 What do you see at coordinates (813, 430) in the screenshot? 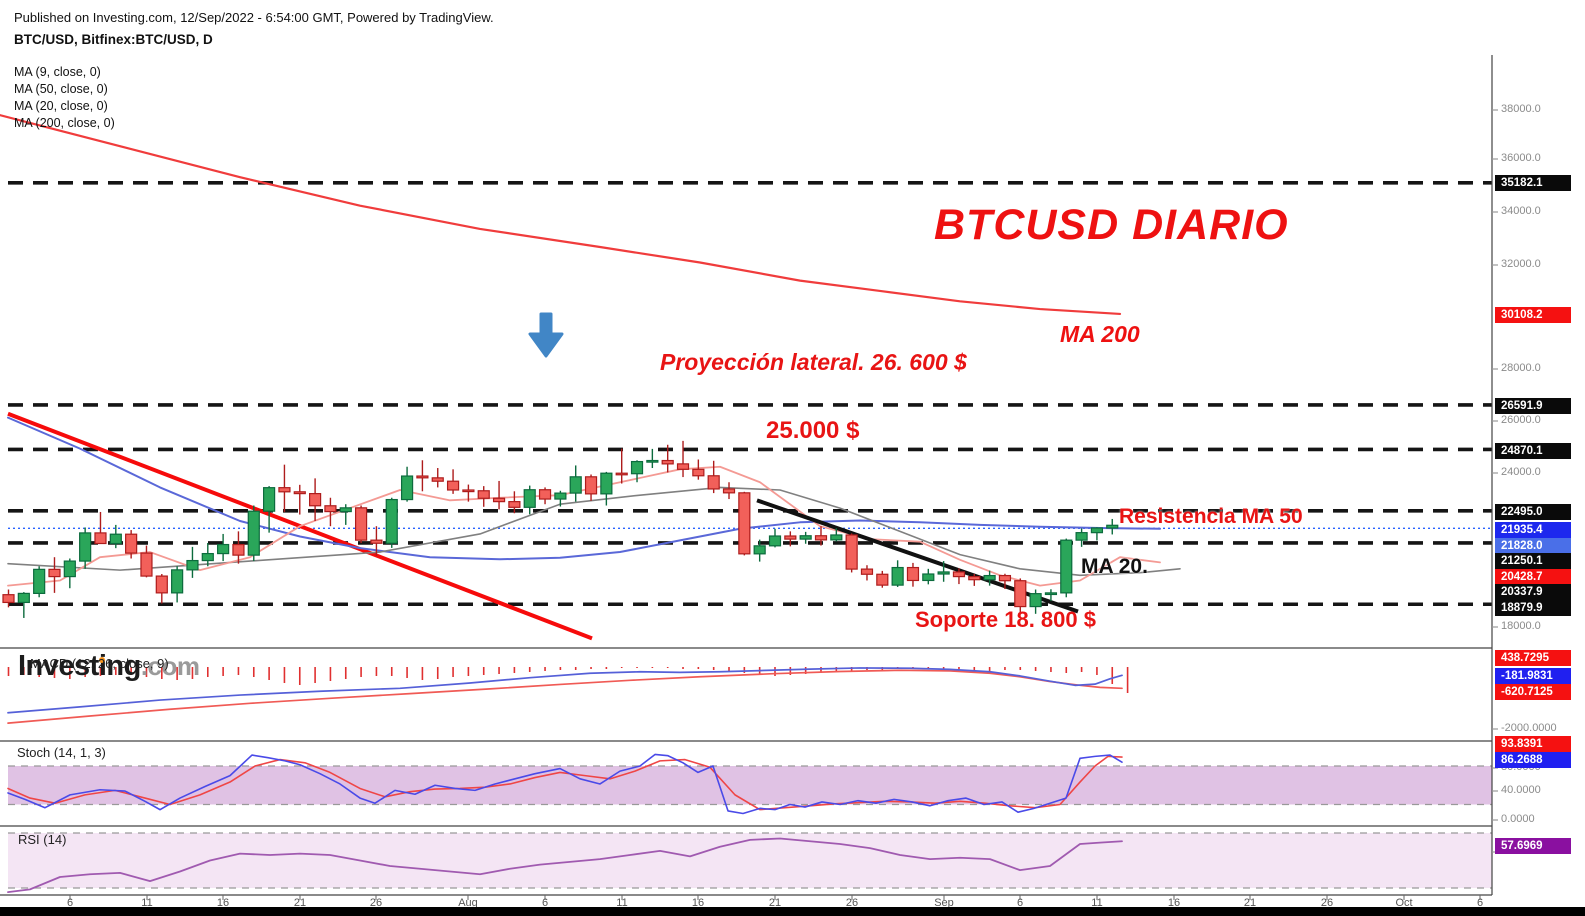
I see `annotation-25000: 25.000 $` at bounding box center [813, 430].